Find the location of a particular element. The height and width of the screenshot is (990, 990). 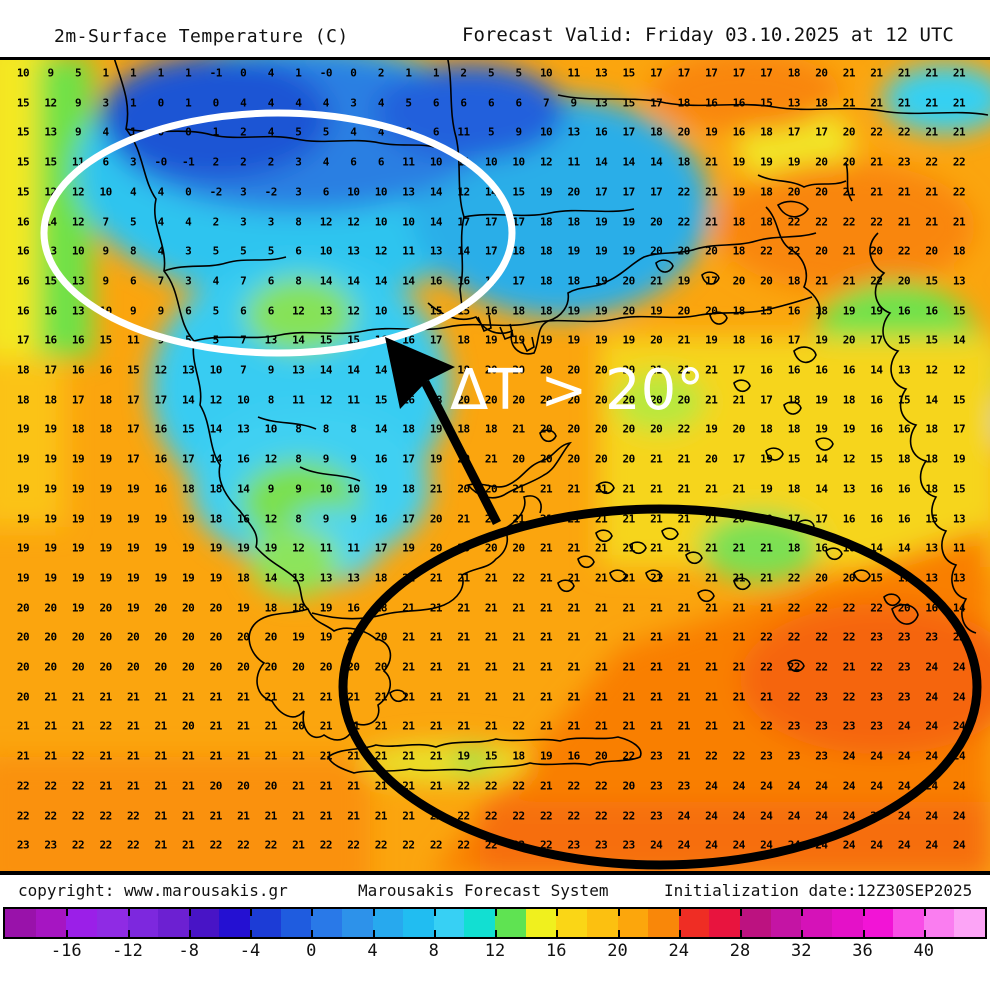

grid-temperature-value: 1 is located at coordinates (408, 73).